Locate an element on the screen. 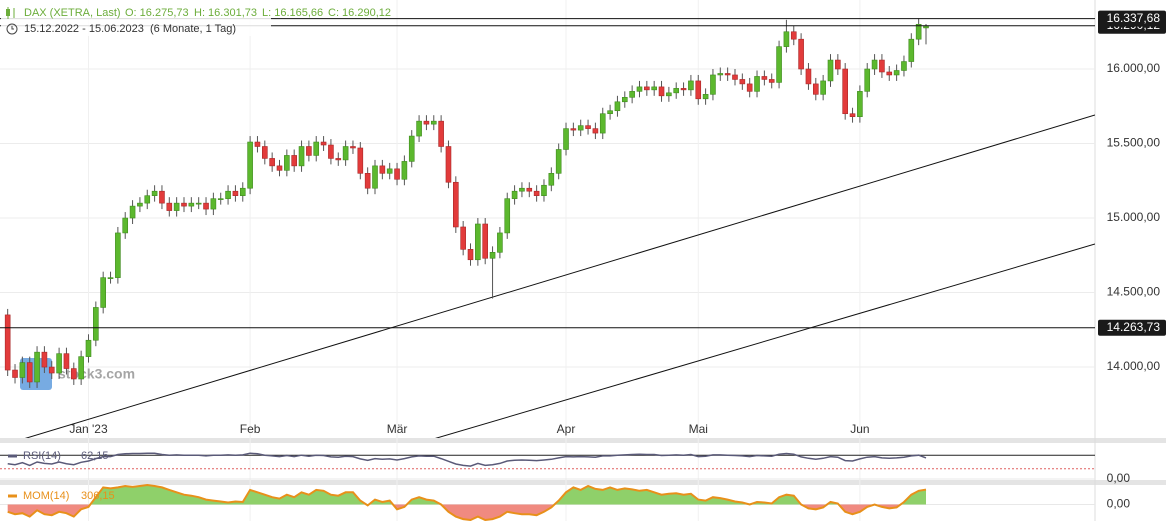  x-tick-label: Jan '23 is located at coordinates (88, 429).